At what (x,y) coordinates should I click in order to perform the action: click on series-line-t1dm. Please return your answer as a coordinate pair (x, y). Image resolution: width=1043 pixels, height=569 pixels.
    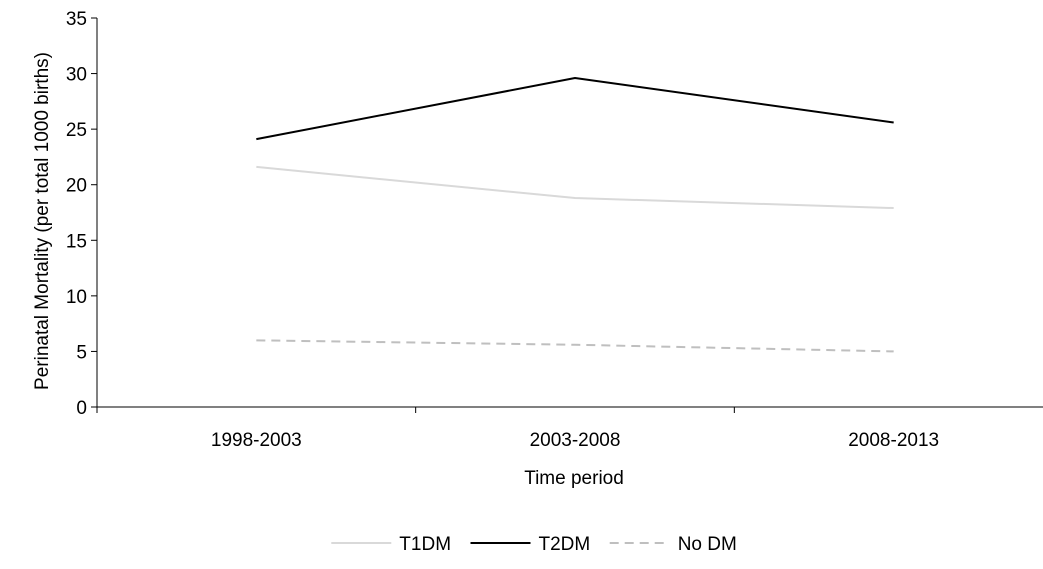
    Looking at the image, I should click on (575, 187).